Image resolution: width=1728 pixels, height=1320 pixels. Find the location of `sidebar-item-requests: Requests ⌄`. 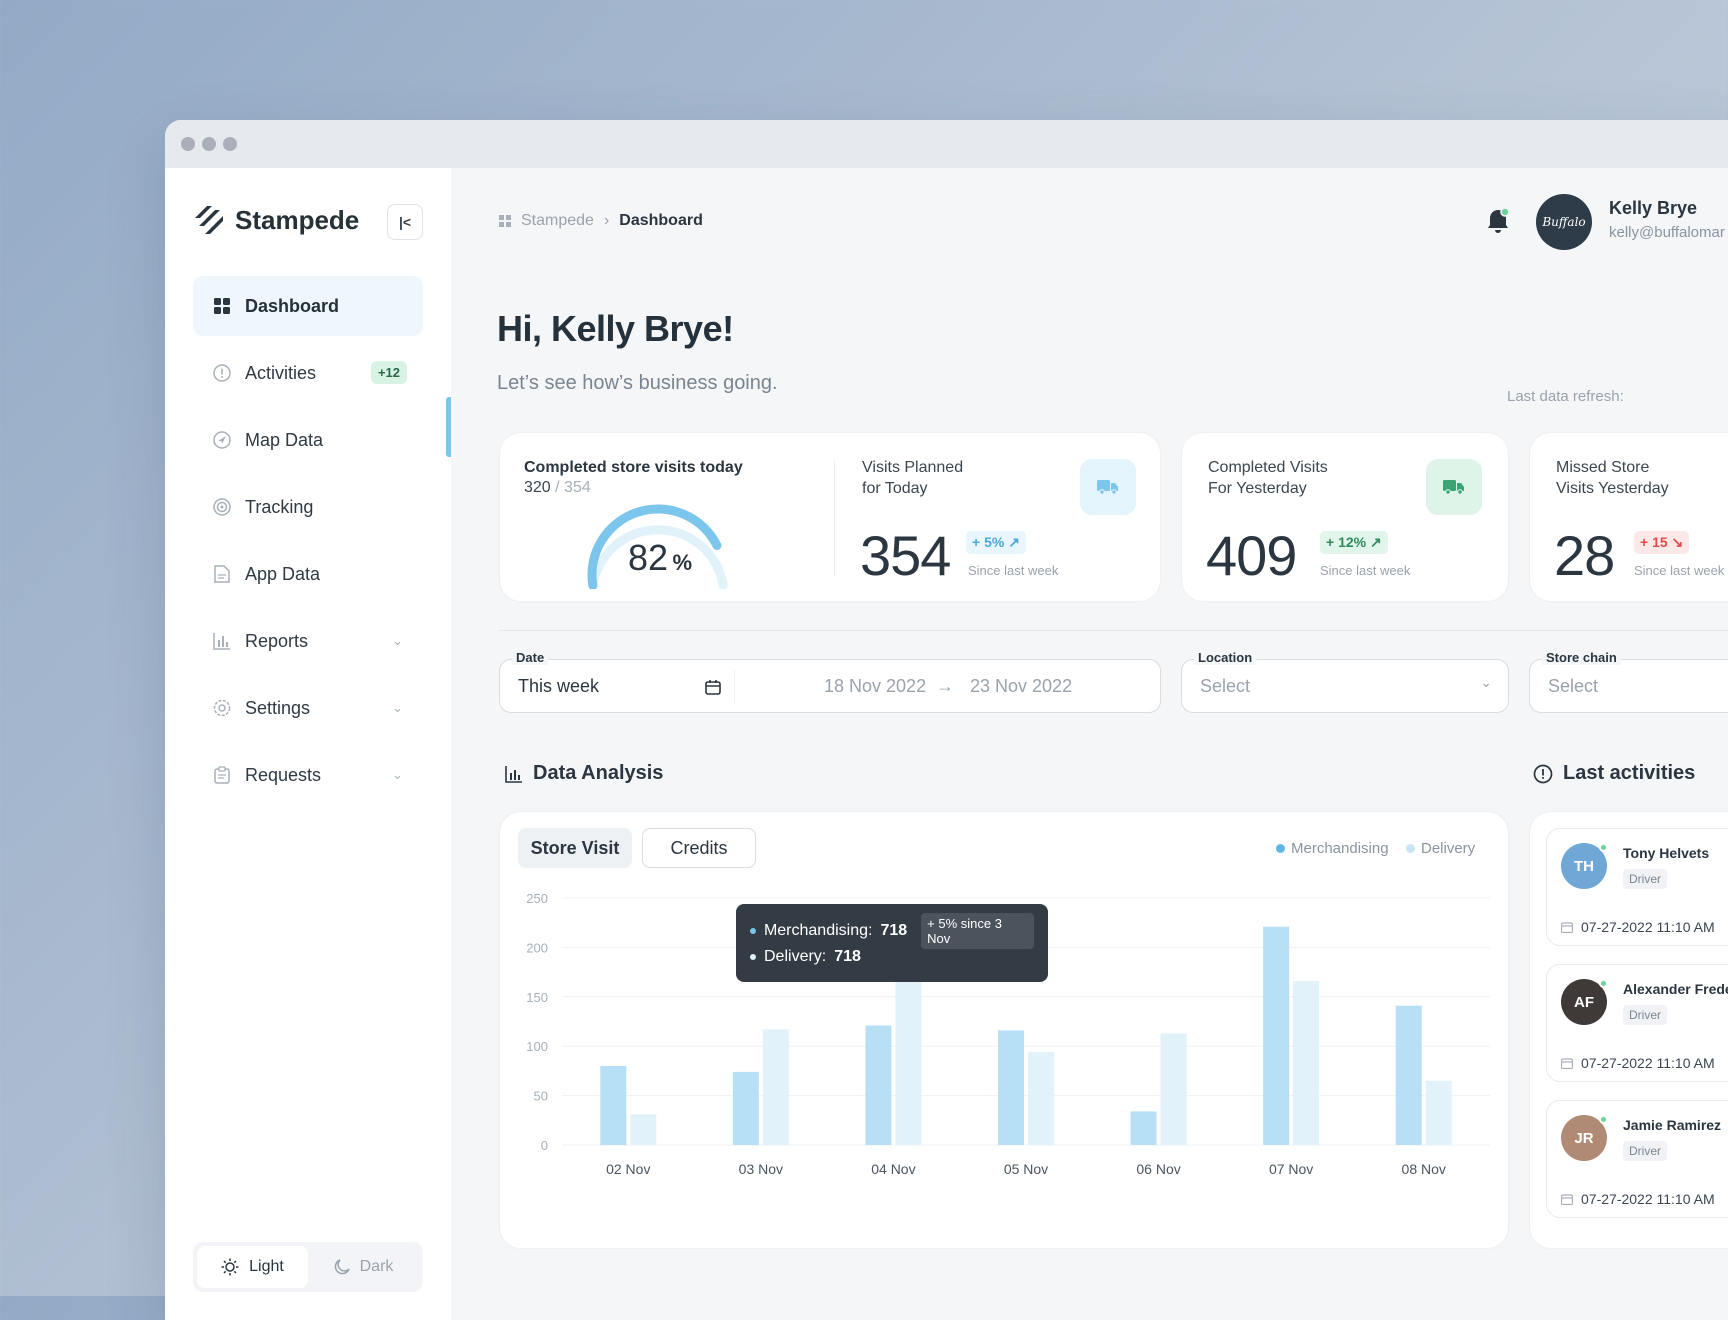

sidebar-item-requests: Requests ⌄ is located at coordinates (308, 775).